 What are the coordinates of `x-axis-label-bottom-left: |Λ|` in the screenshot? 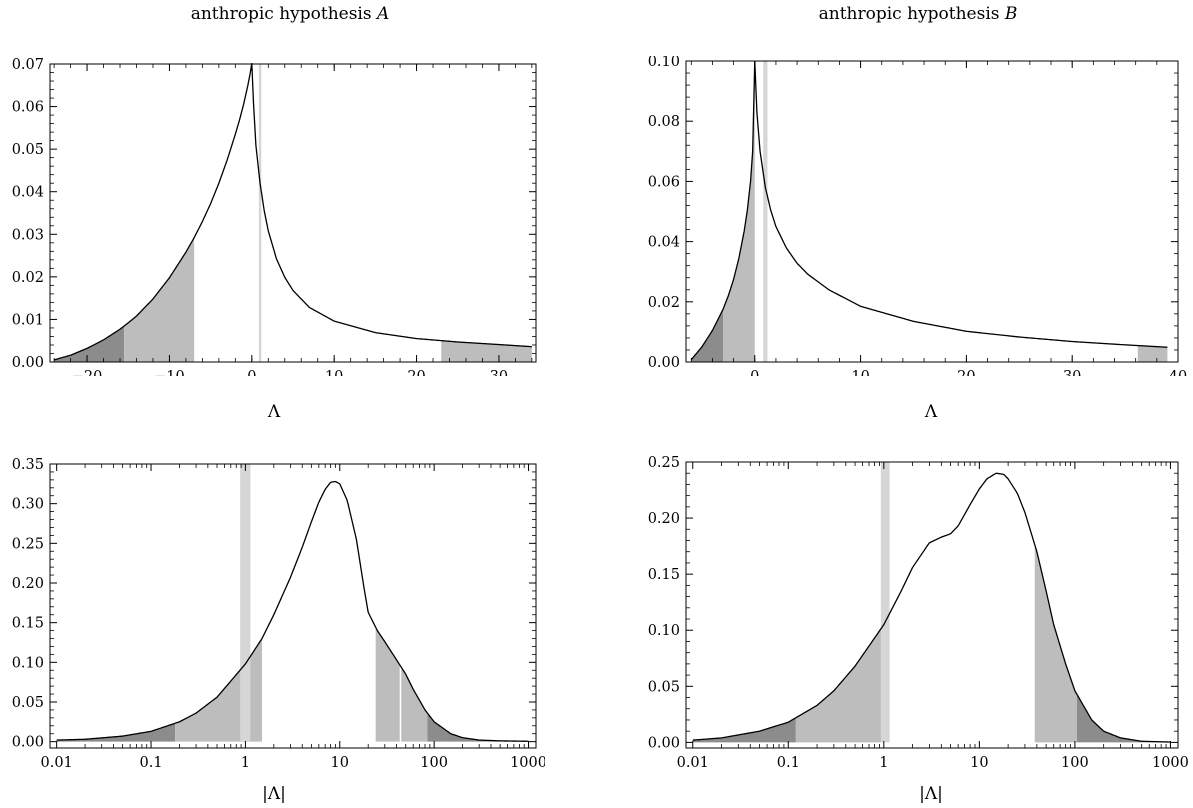 It's located at (274, 794).